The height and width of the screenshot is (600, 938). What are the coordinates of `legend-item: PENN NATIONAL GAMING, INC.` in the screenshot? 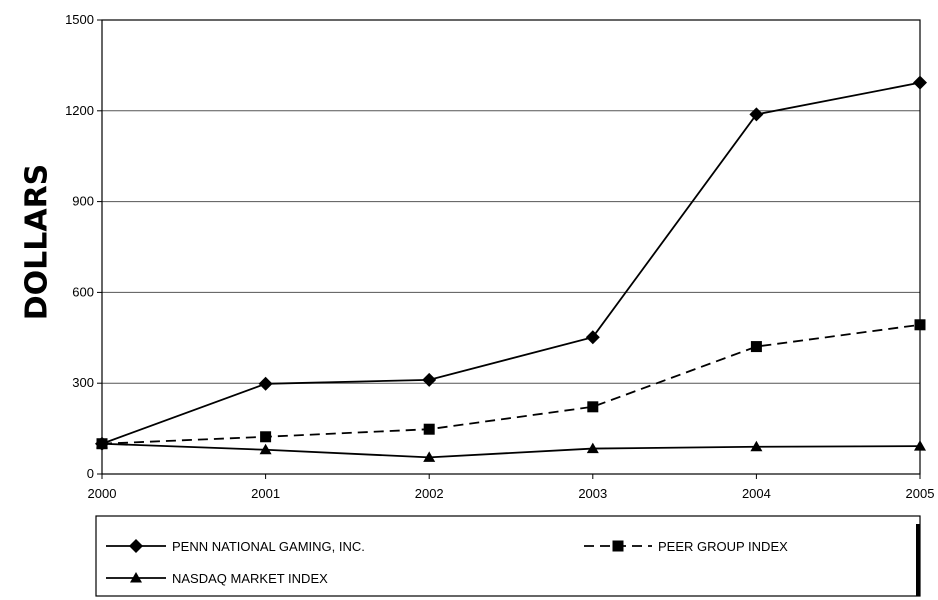 It's located at (235, 546).